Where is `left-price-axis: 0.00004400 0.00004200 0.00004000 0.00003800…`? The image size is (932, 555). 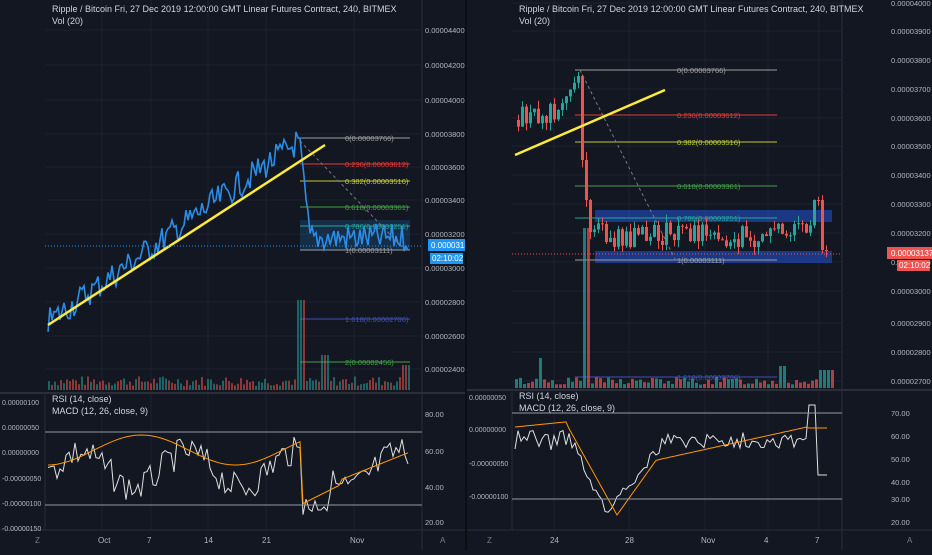 left-price-axis: 0.00004400 0.00004200 0.00004000 0.00003800… is located at coordinates (445, 200).